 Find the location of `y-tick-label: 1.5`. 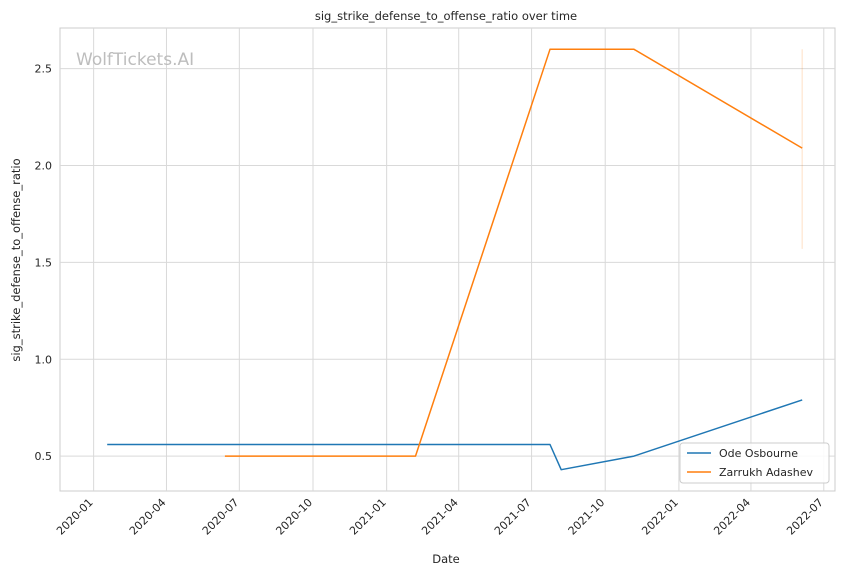

y-tick-label: 1.5 is located at coordinates (44, 262).